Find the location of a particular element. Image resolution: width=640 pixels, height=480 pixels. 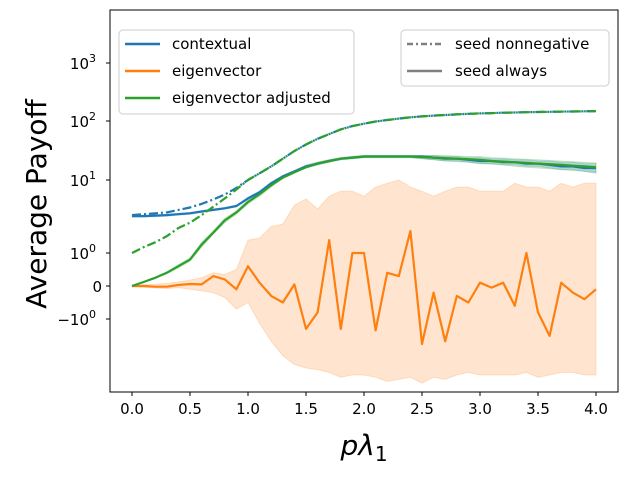

legend-methods-box is located at coordinates (236, 72).